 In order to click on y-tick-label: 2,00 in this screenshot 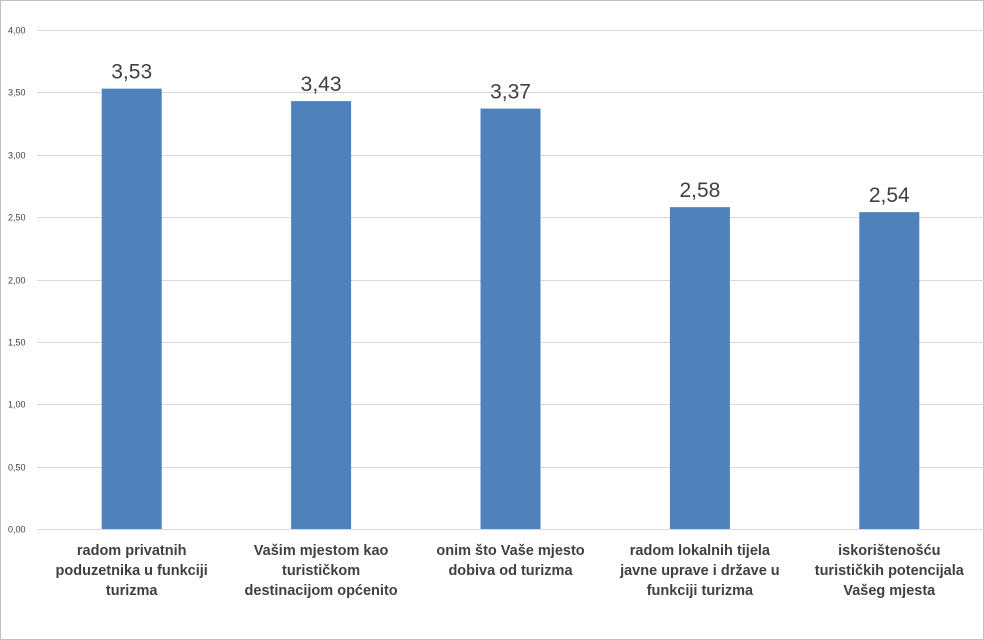, I will do `click(17, 281)`.